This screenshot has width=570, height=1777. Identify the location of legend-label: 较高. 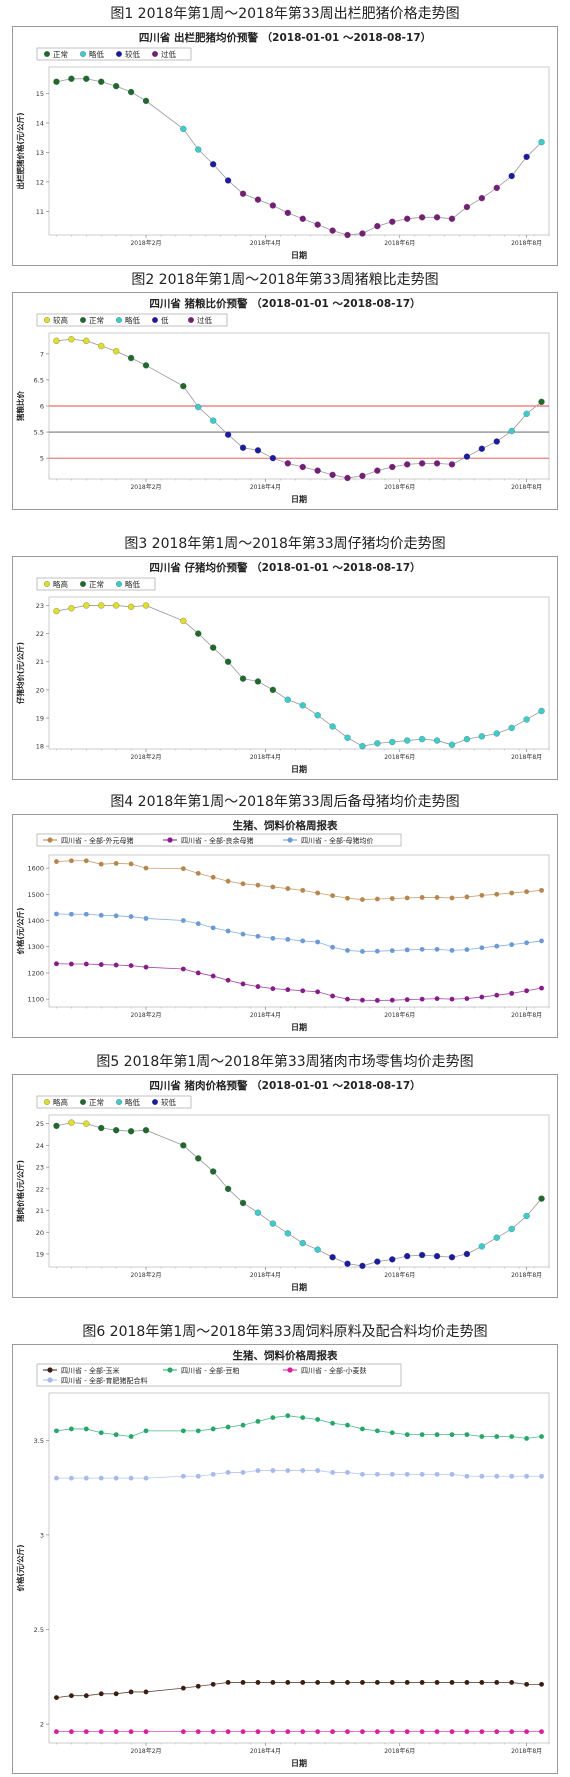
(60, 320).